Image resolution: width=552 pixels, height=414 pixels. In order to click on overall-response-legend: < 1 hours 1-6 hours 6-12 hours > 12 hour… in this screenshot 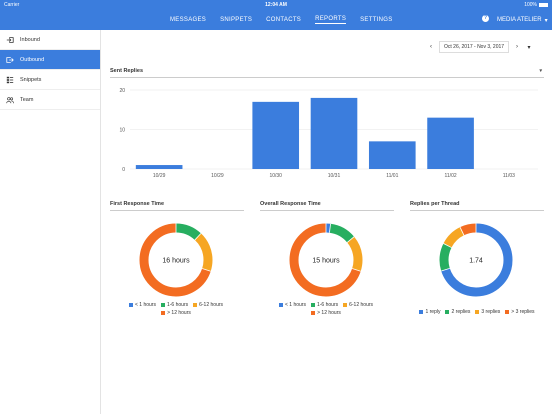, I will do `click(326, 309)`.